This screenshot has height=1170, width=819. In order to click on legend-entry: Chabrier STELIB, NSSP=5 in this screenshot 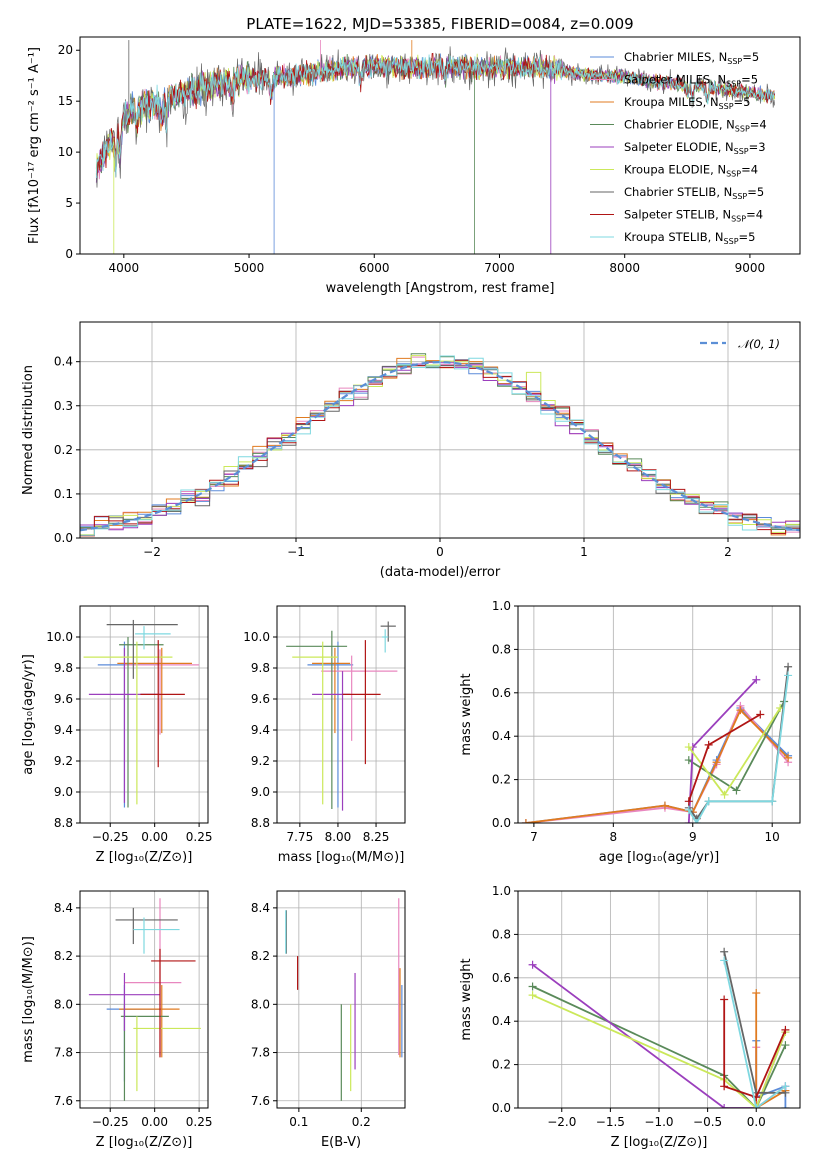, I will do `click(694, 193)`.